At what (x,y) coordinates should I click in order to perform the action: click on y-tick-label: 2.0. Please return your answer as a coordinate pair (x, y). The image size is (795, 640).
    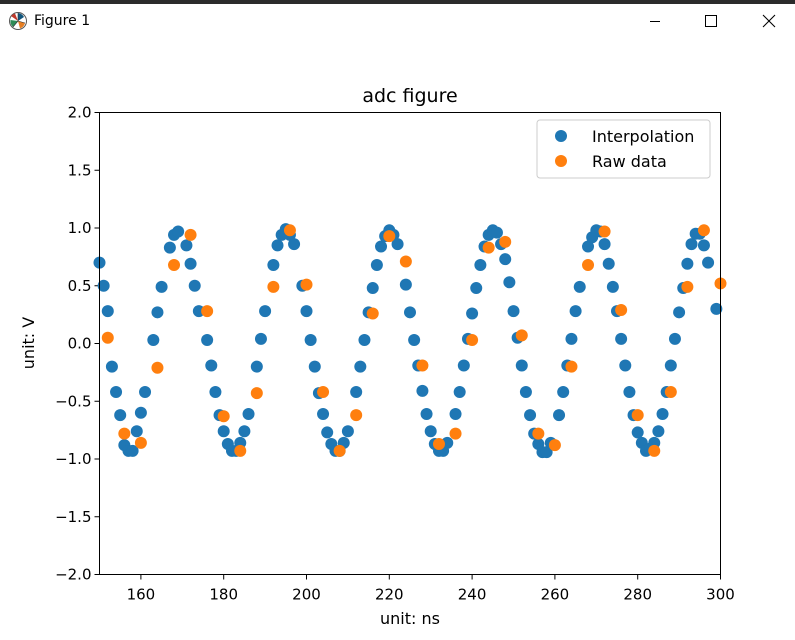
    Looking at the image, I should click on (80, 113).